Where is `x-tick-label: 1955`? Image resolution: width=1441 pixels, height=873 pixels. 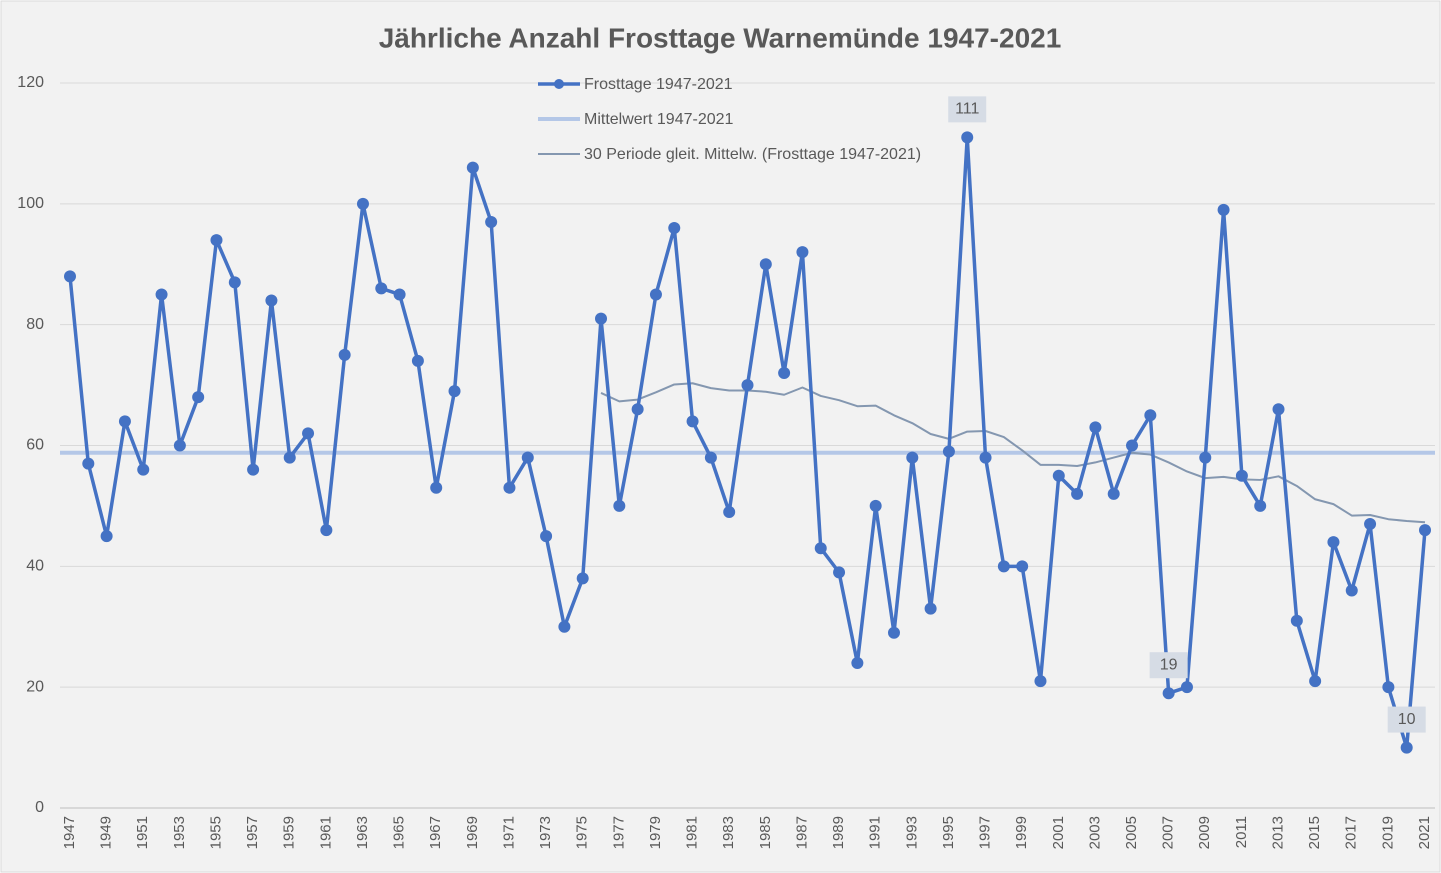 x-tick-label: 1955 is located at coordinates (215, 832).